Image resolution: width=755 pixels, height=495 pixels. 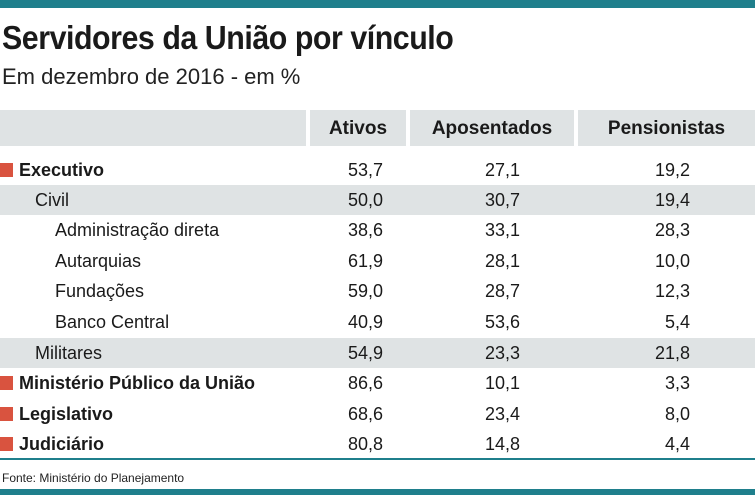 What do you see at coordinates (677, 444) in the screenshot?
I see `cell-pensionistas: 4,4` at bounding box center [677, 444].